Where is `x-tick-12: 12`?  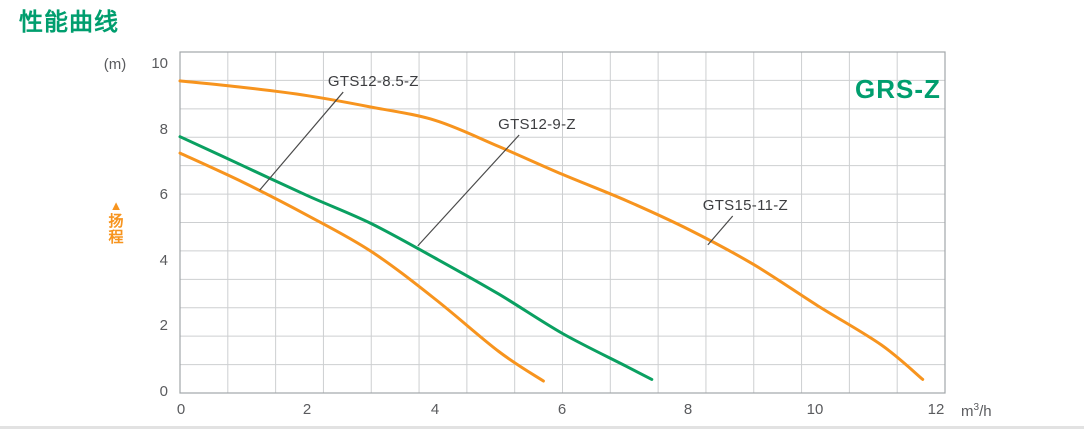
x-tick-12: 12 is located at coordinates (936, 409).